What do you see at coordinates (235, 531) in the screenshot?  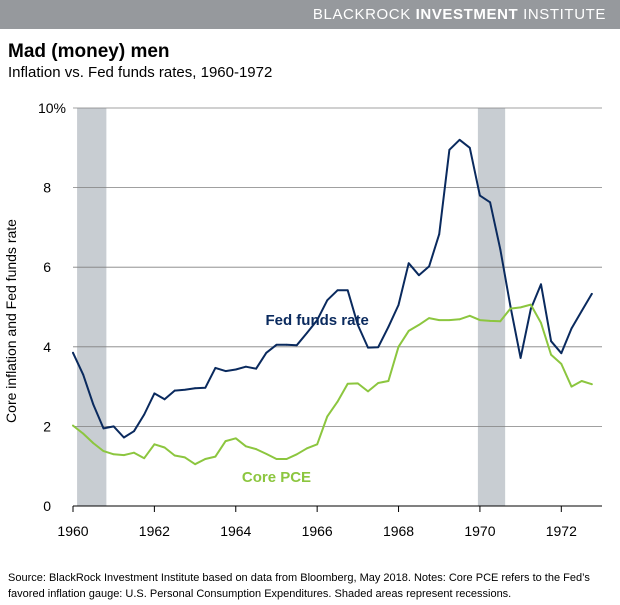 I see `x-tick-label-1964: 1964` at bounding box center [235, 531].